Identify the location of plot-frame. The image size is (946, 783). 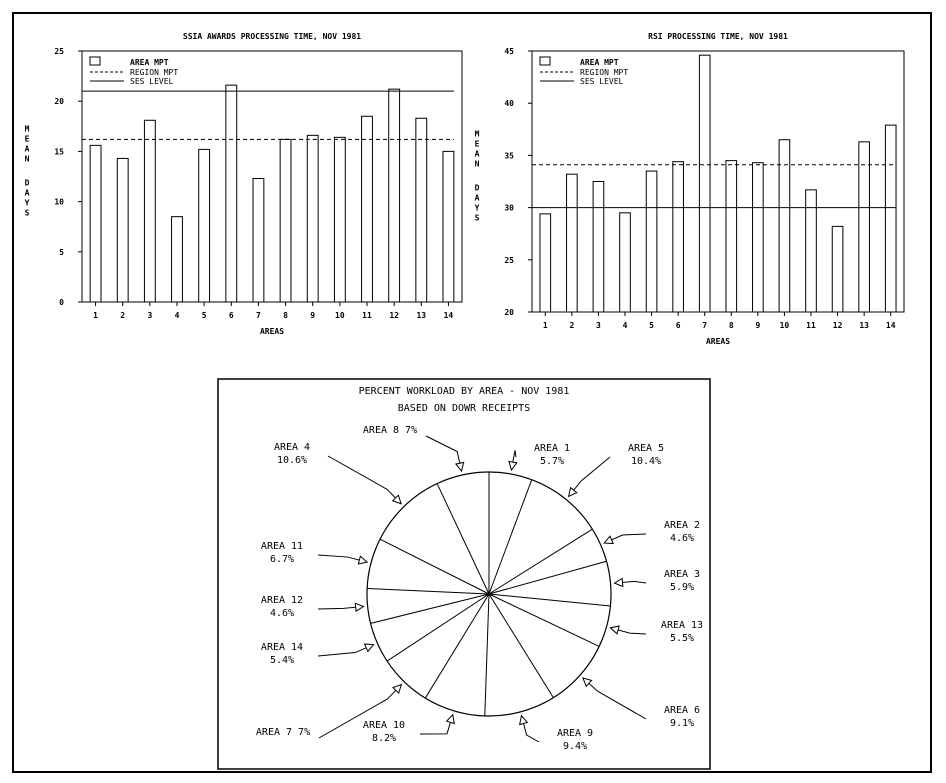
(272, 176).